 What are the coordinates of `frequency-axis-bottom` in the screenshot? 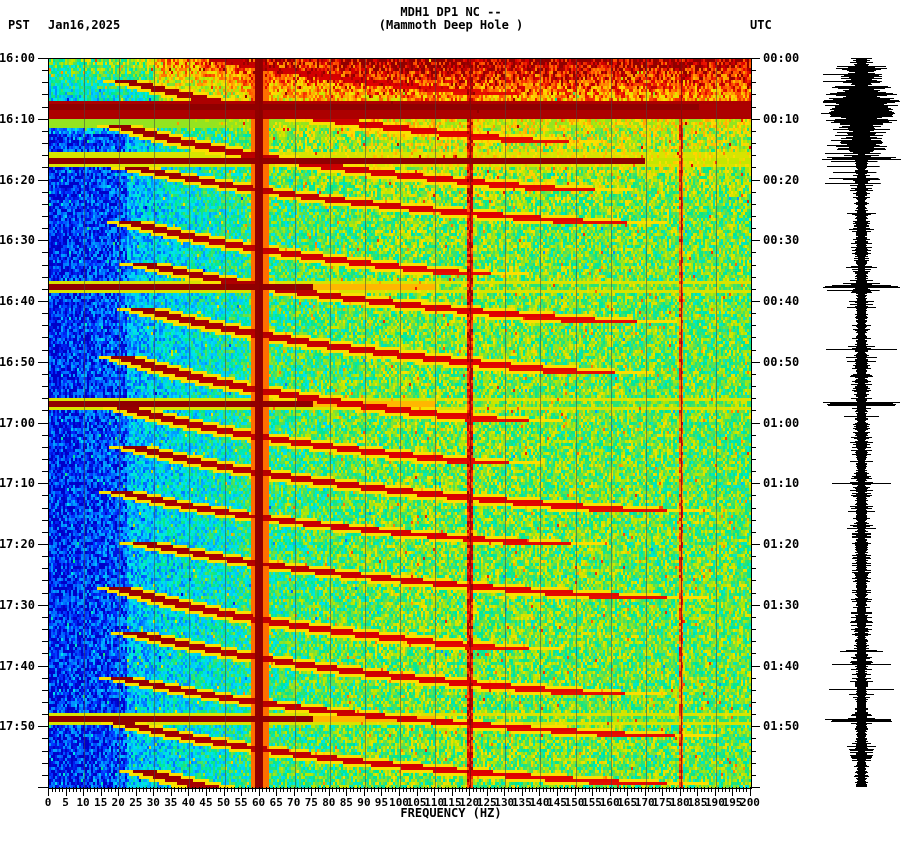 It's located at (451, 805).